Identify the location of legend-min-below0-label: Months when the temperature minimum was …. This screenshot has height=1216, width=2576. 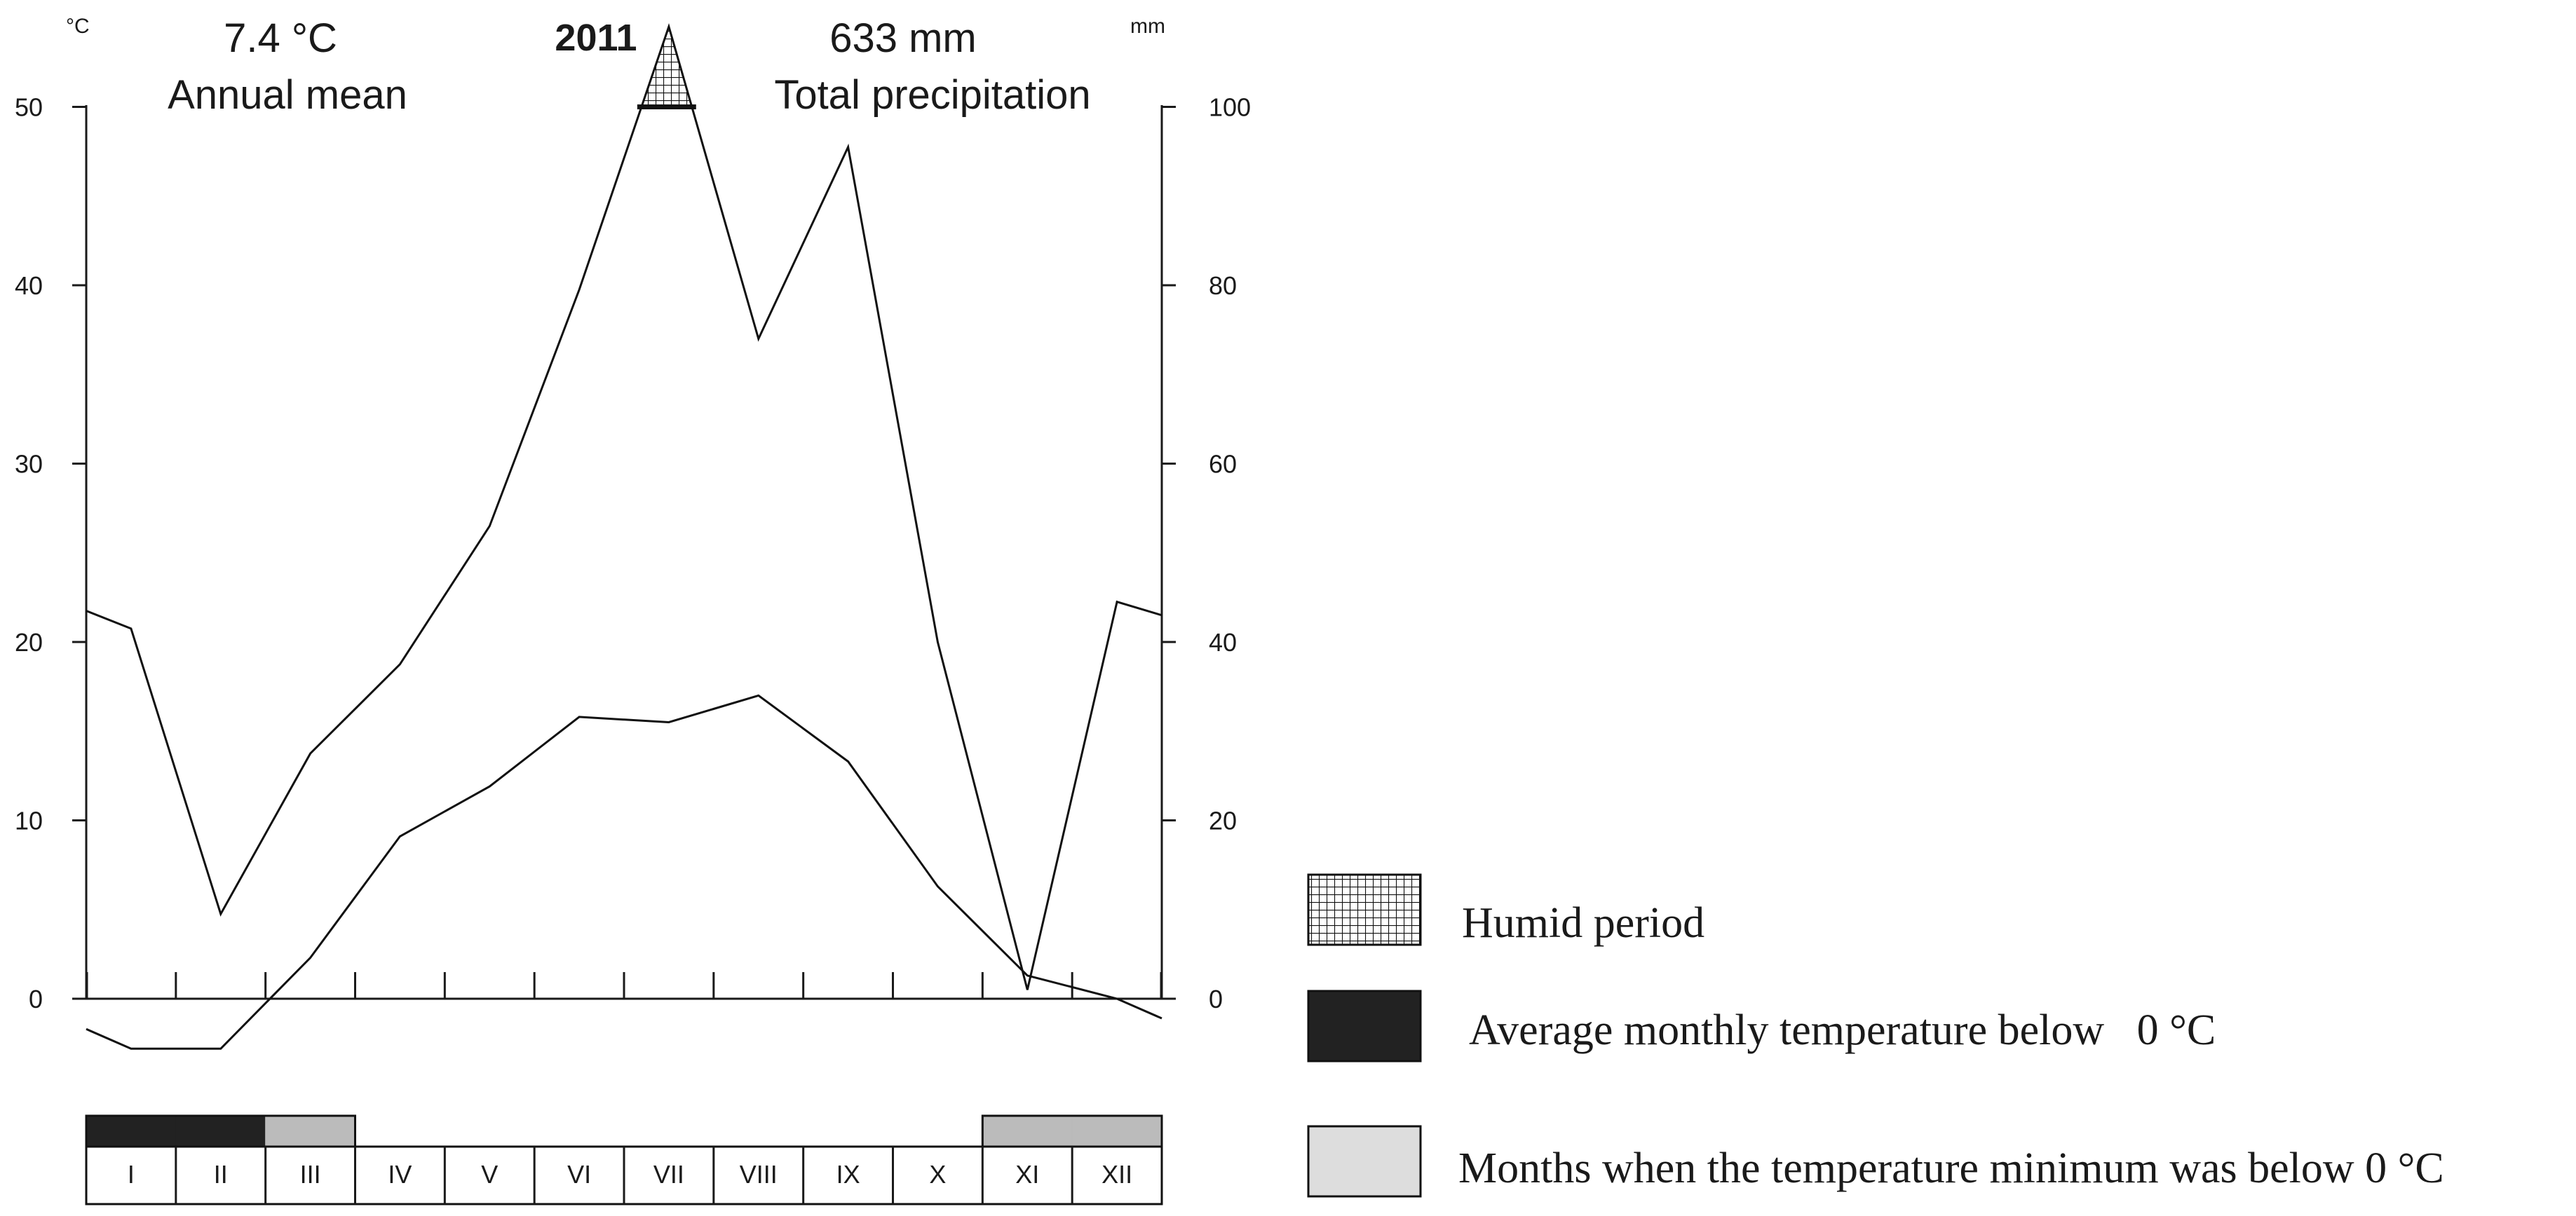
(1951, 1168).